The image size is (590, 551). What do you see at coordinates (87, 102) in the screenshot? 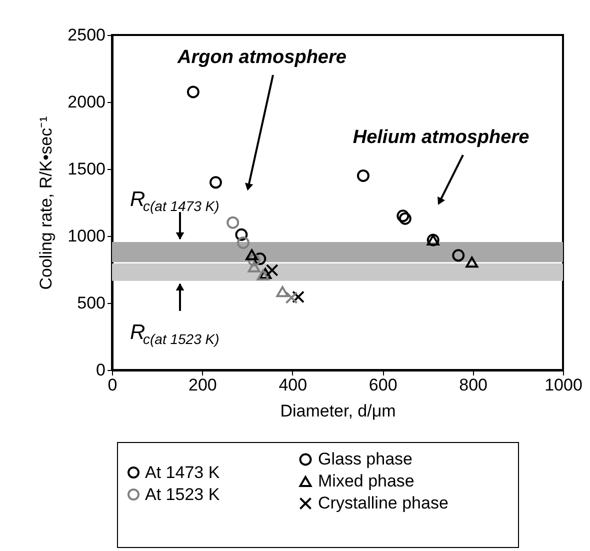
I see `y-tick-label: 2000` at bounding box center [87, 102].